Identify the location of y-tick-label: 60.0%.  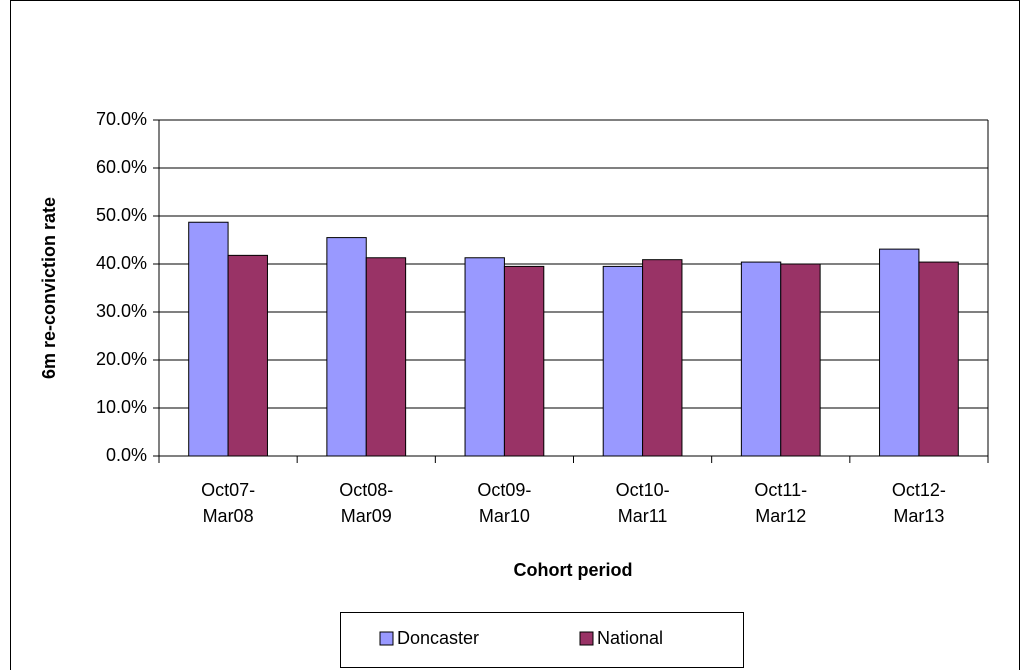
(121, 167).